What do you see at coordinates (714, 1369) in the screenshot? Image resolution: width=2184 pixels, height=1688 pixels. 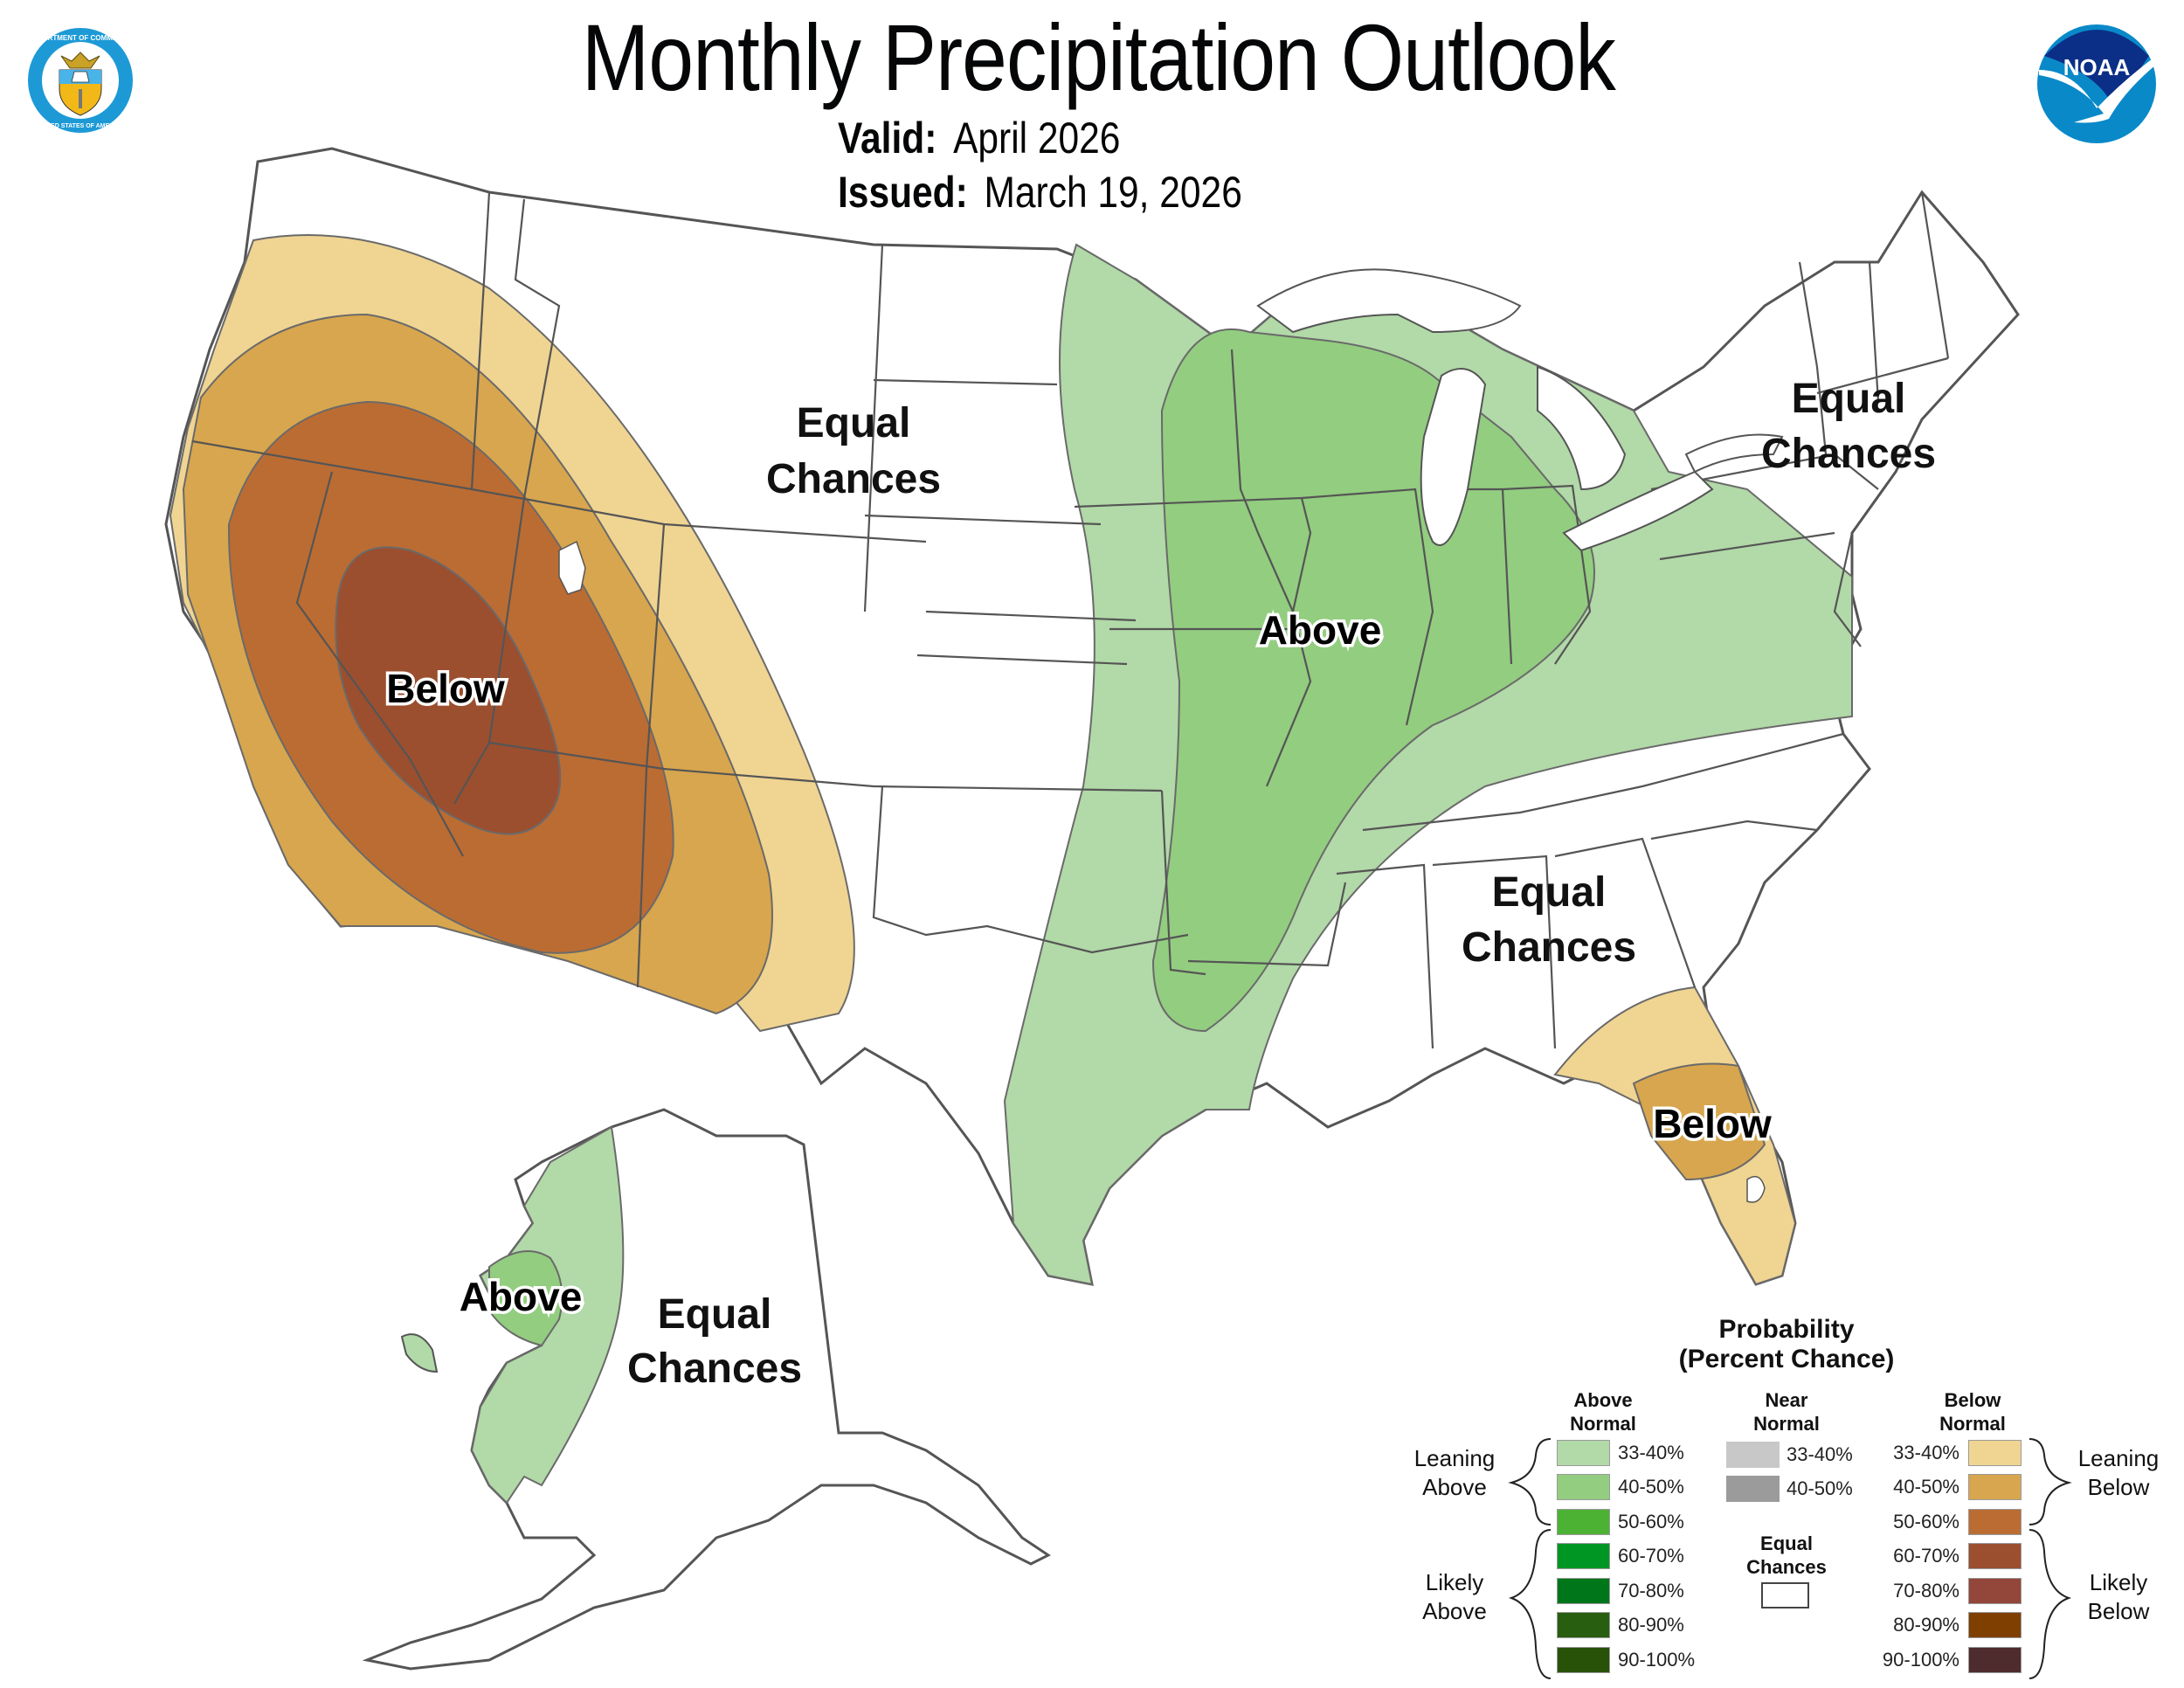 I see `alaska-equal-label-line2: Chances` at bounding box center [714, 1369].